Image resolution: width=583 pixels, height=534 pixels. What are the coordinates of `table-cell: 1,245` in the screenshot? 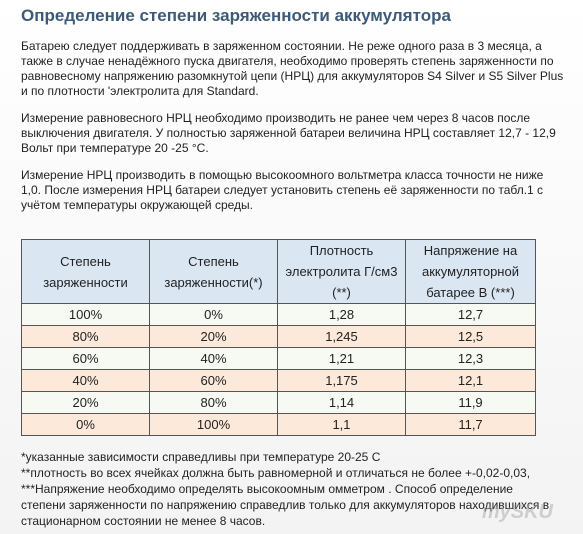 It's located at (341, 336).